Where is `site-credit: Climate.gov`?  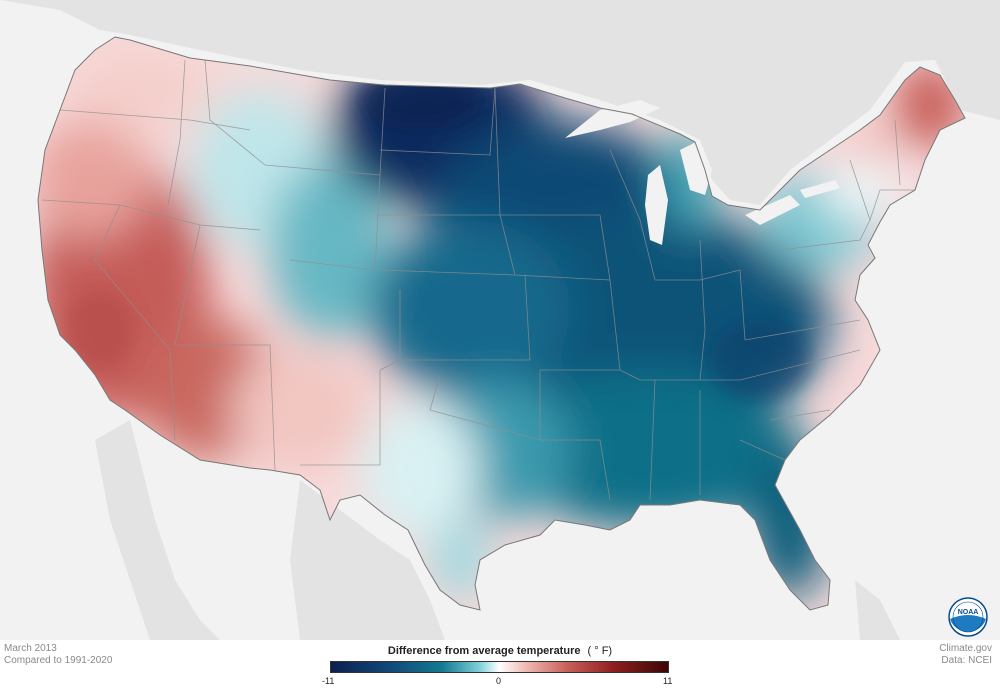 site-credit: Climate.gov is located at coordinates (965, 648).